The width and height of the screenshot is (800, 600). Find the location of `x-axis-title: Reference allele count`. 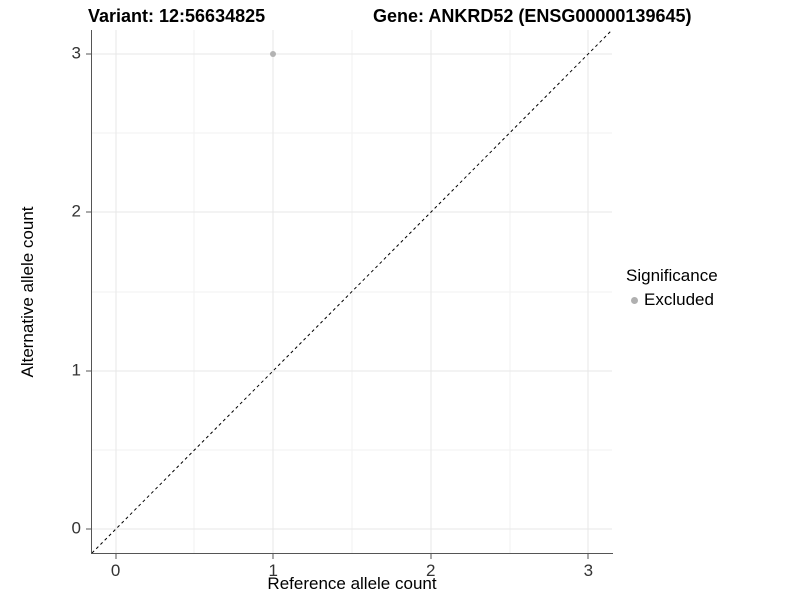

x-axis-title: Reference allele count is located at coordinates (352, 583).